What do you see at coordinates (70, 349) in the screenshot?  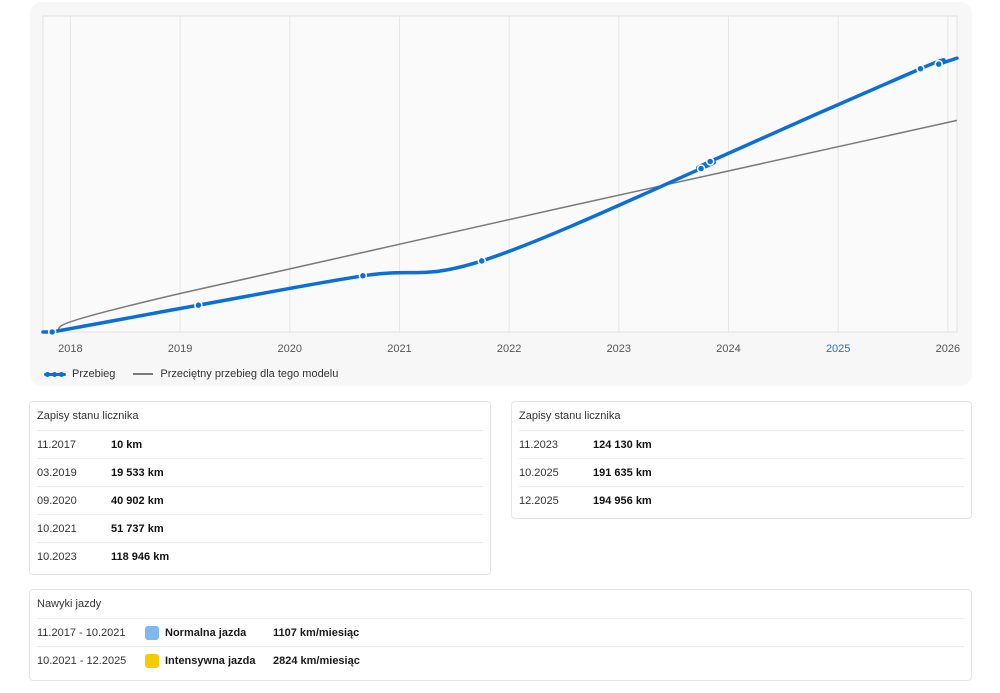 I see `x-tick-label: 2018` at bounding box center [70, 349].